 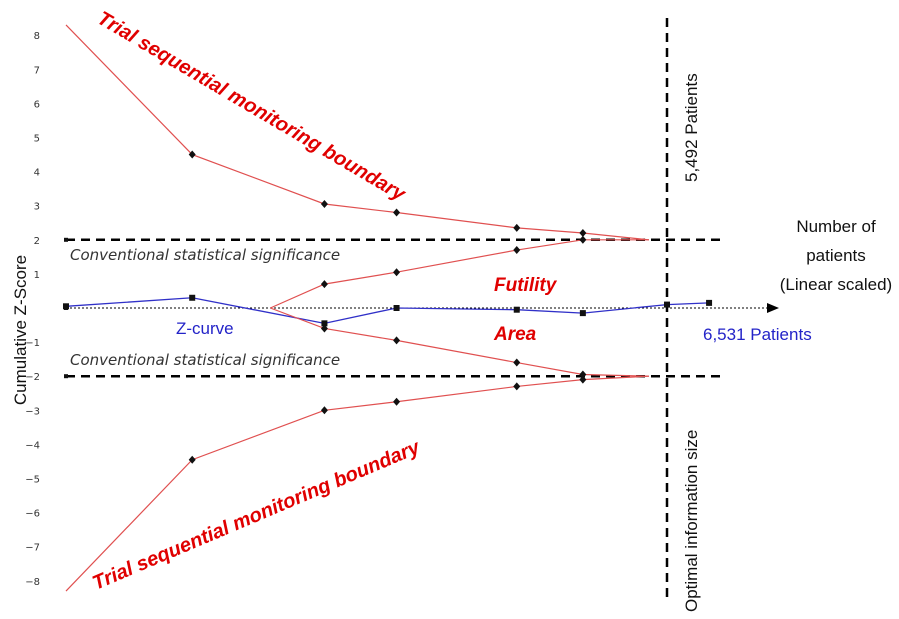 What do you see at coordinates (32, 582) in the screenshot?
I see `y-tick-label: −8` at bounding box center [32, 582].